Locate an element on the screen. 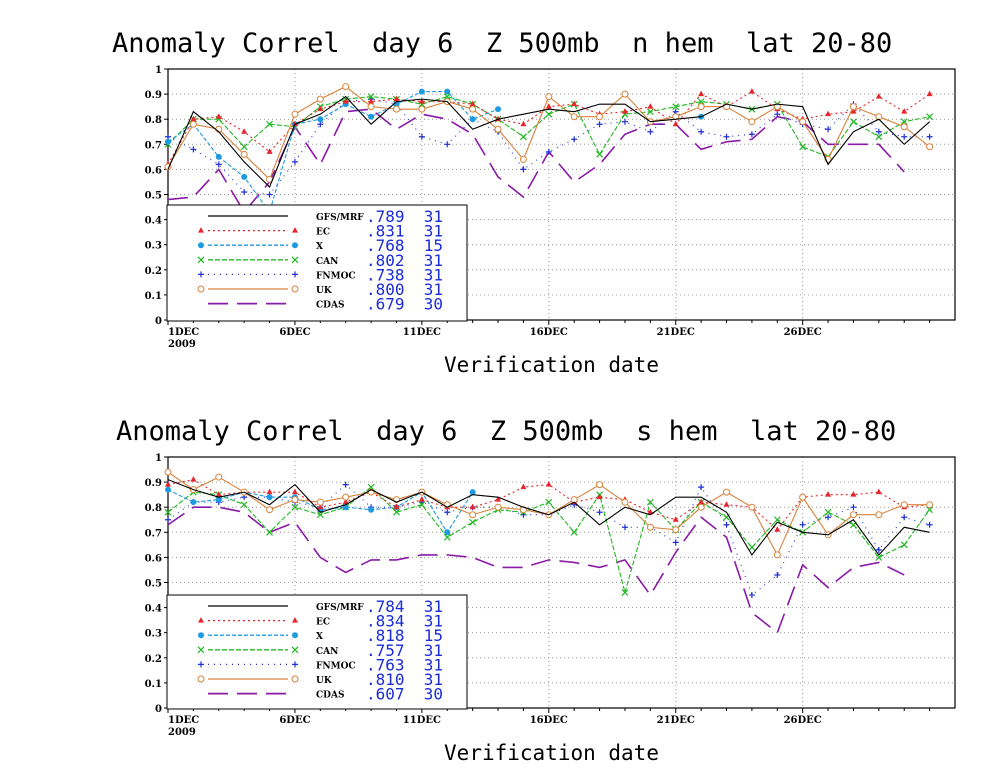 The width and height of the screenshot is (1000, 777). y-tick-label: 0 is located at coordinates (158, 709).